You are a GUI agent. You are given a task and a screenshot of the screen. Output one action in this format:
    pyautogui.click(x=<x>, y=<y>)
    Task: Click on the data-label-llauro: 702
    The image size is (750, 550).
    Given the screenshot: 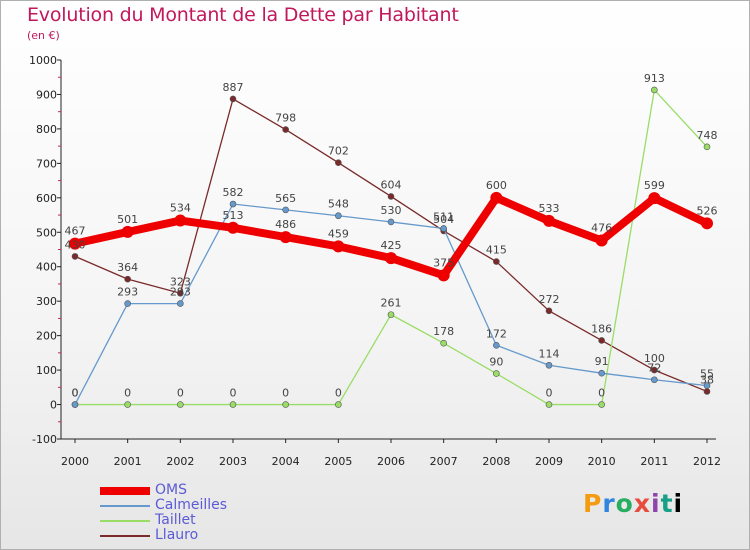 What is the action you would take?
    pyautogui.click(x=338, y=151)
    